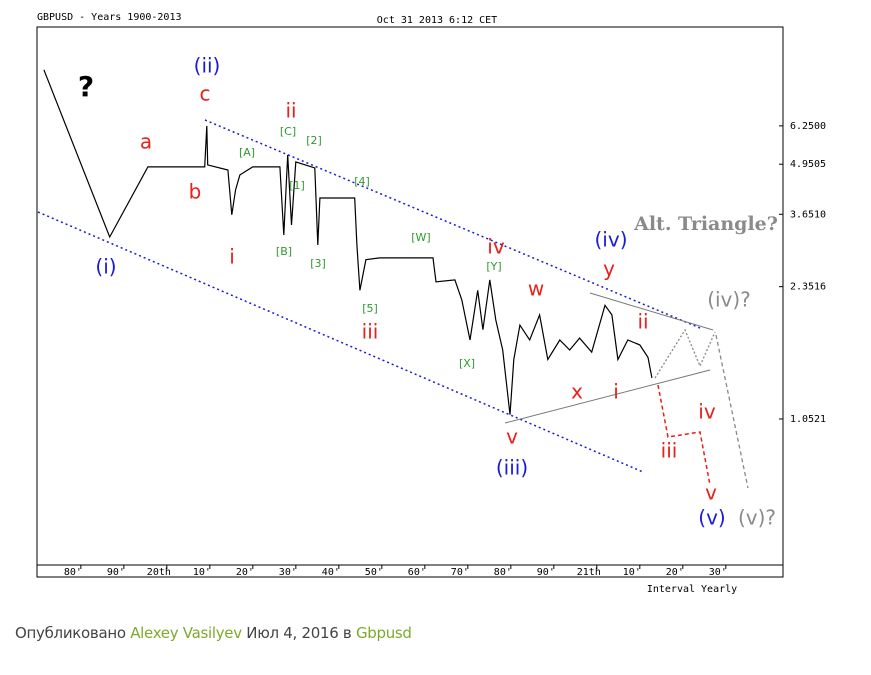 This screenshot has width=871, height=675. Describe the element at coordinates (420, 237) in the screenshot. I see `wave-label: [W]` at that location.